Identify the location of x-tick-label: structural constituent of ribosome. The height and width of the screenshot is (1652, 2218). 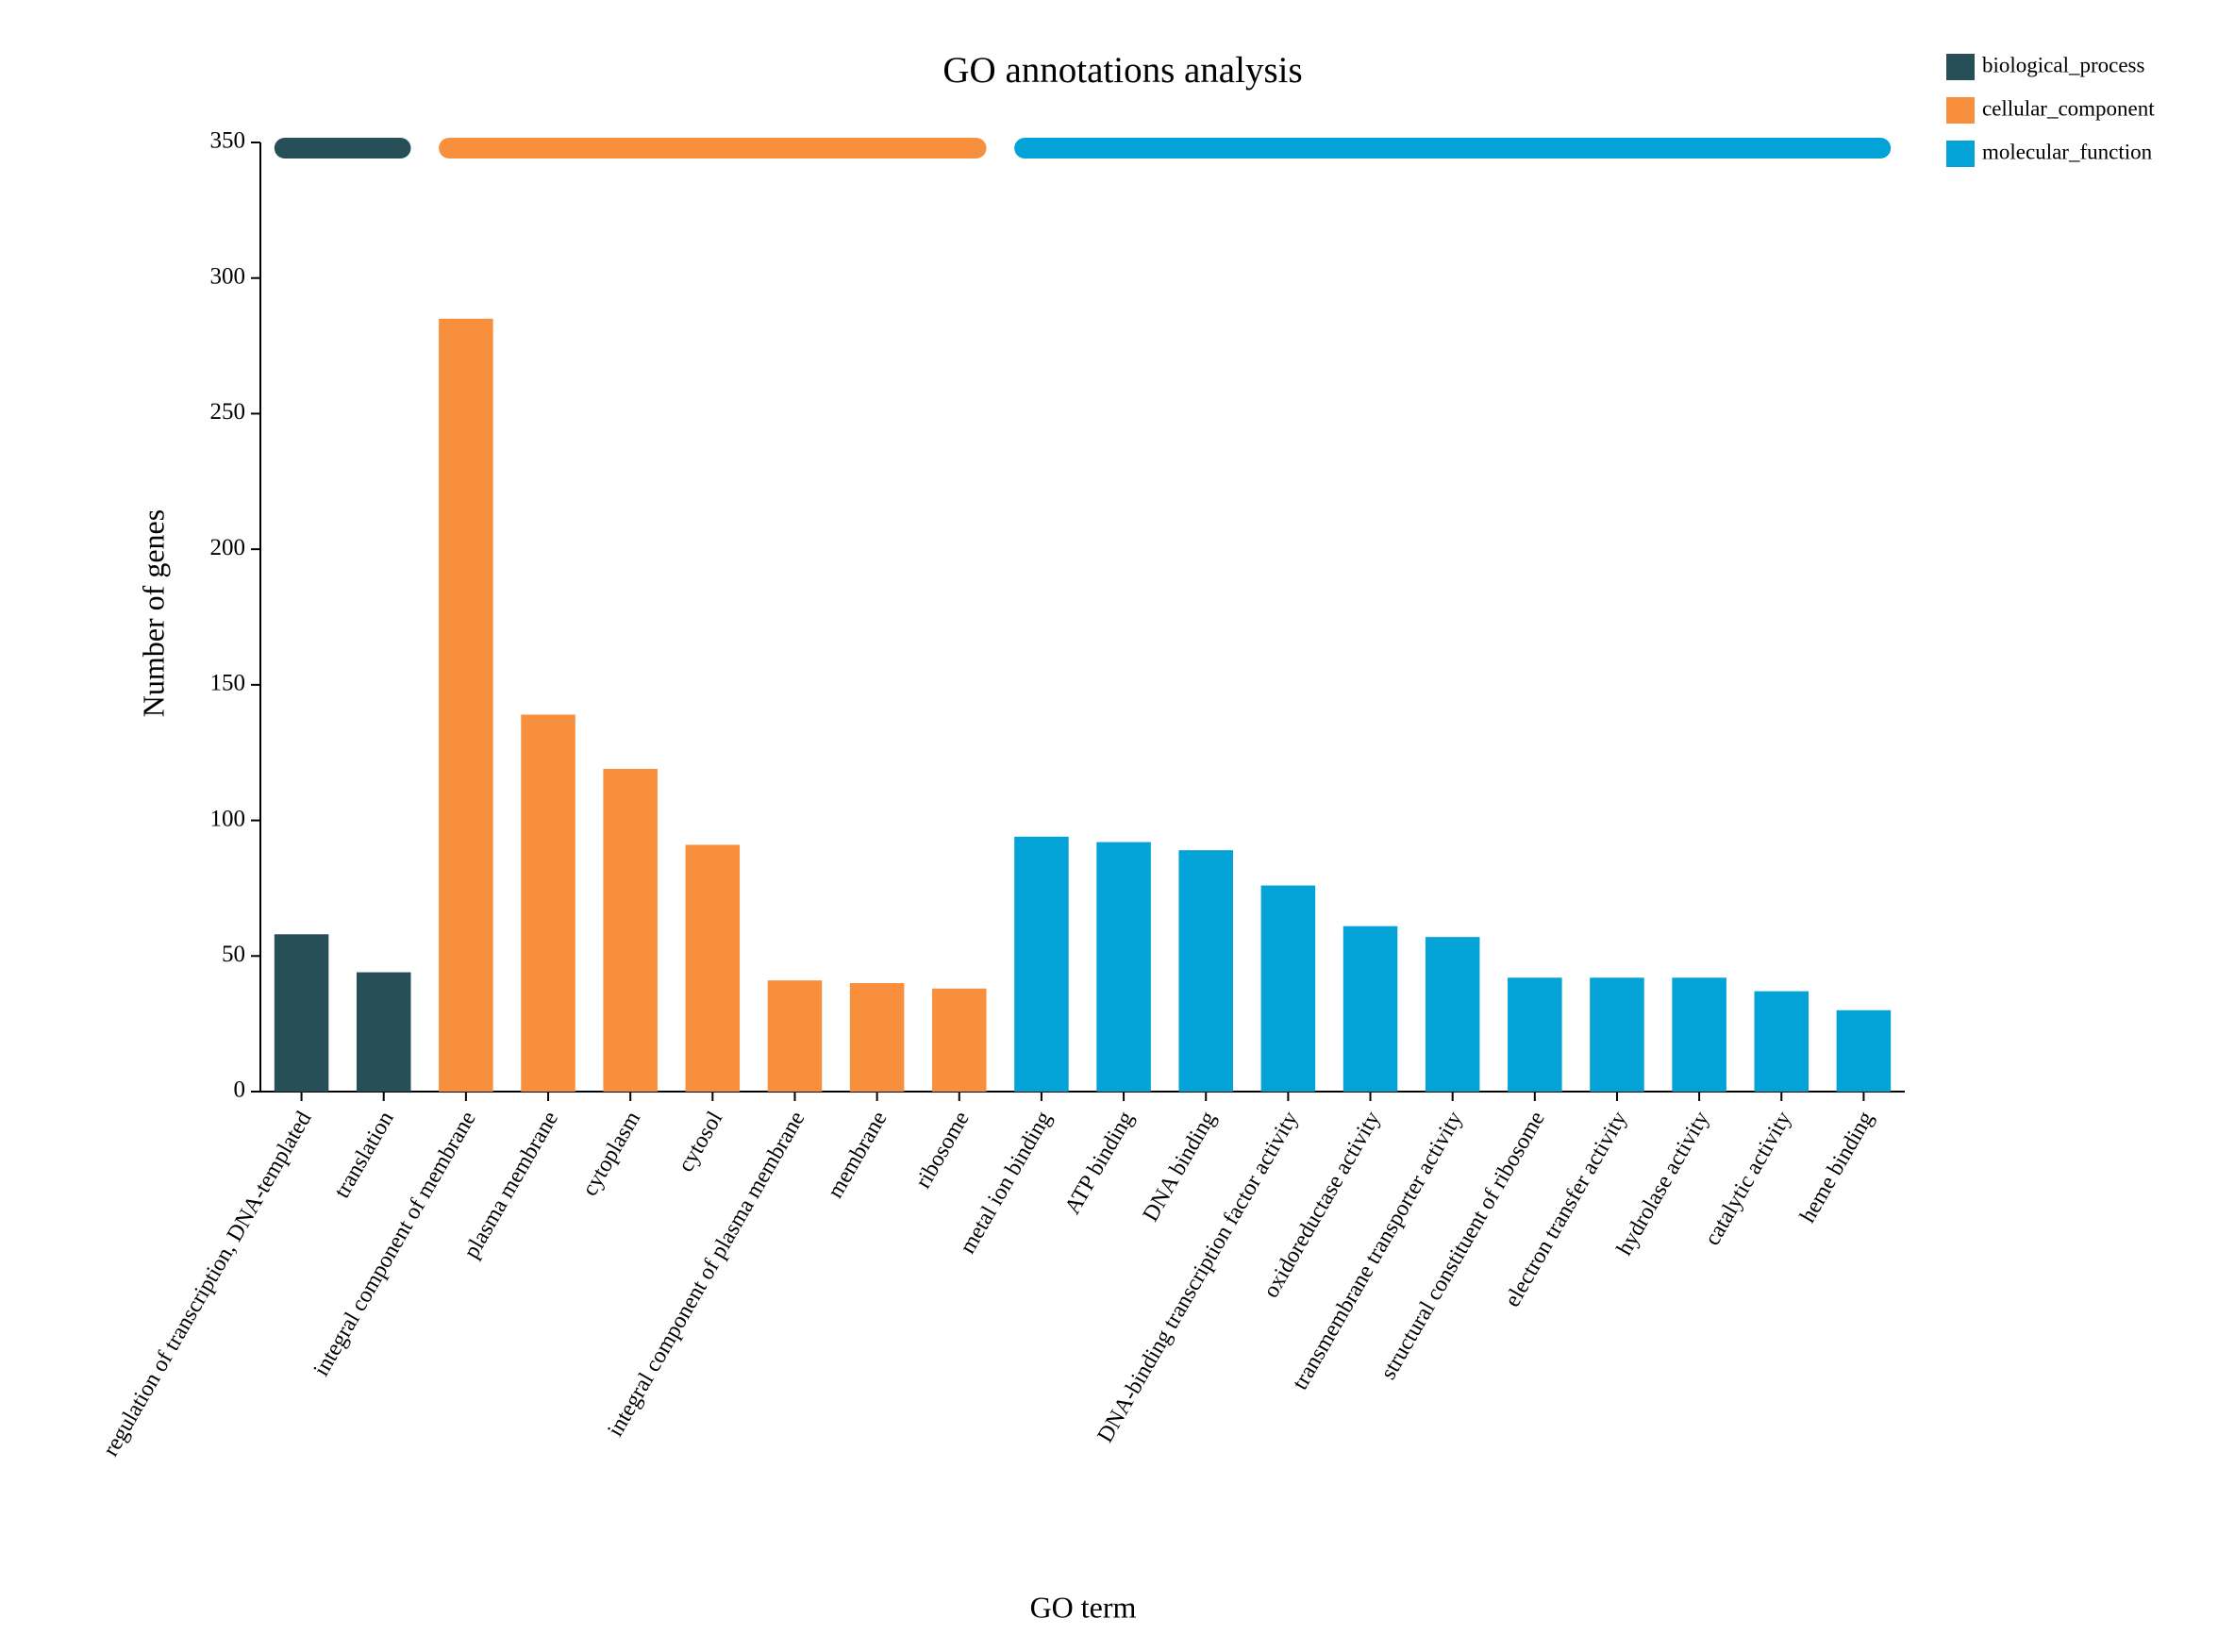
(1463, 1246).